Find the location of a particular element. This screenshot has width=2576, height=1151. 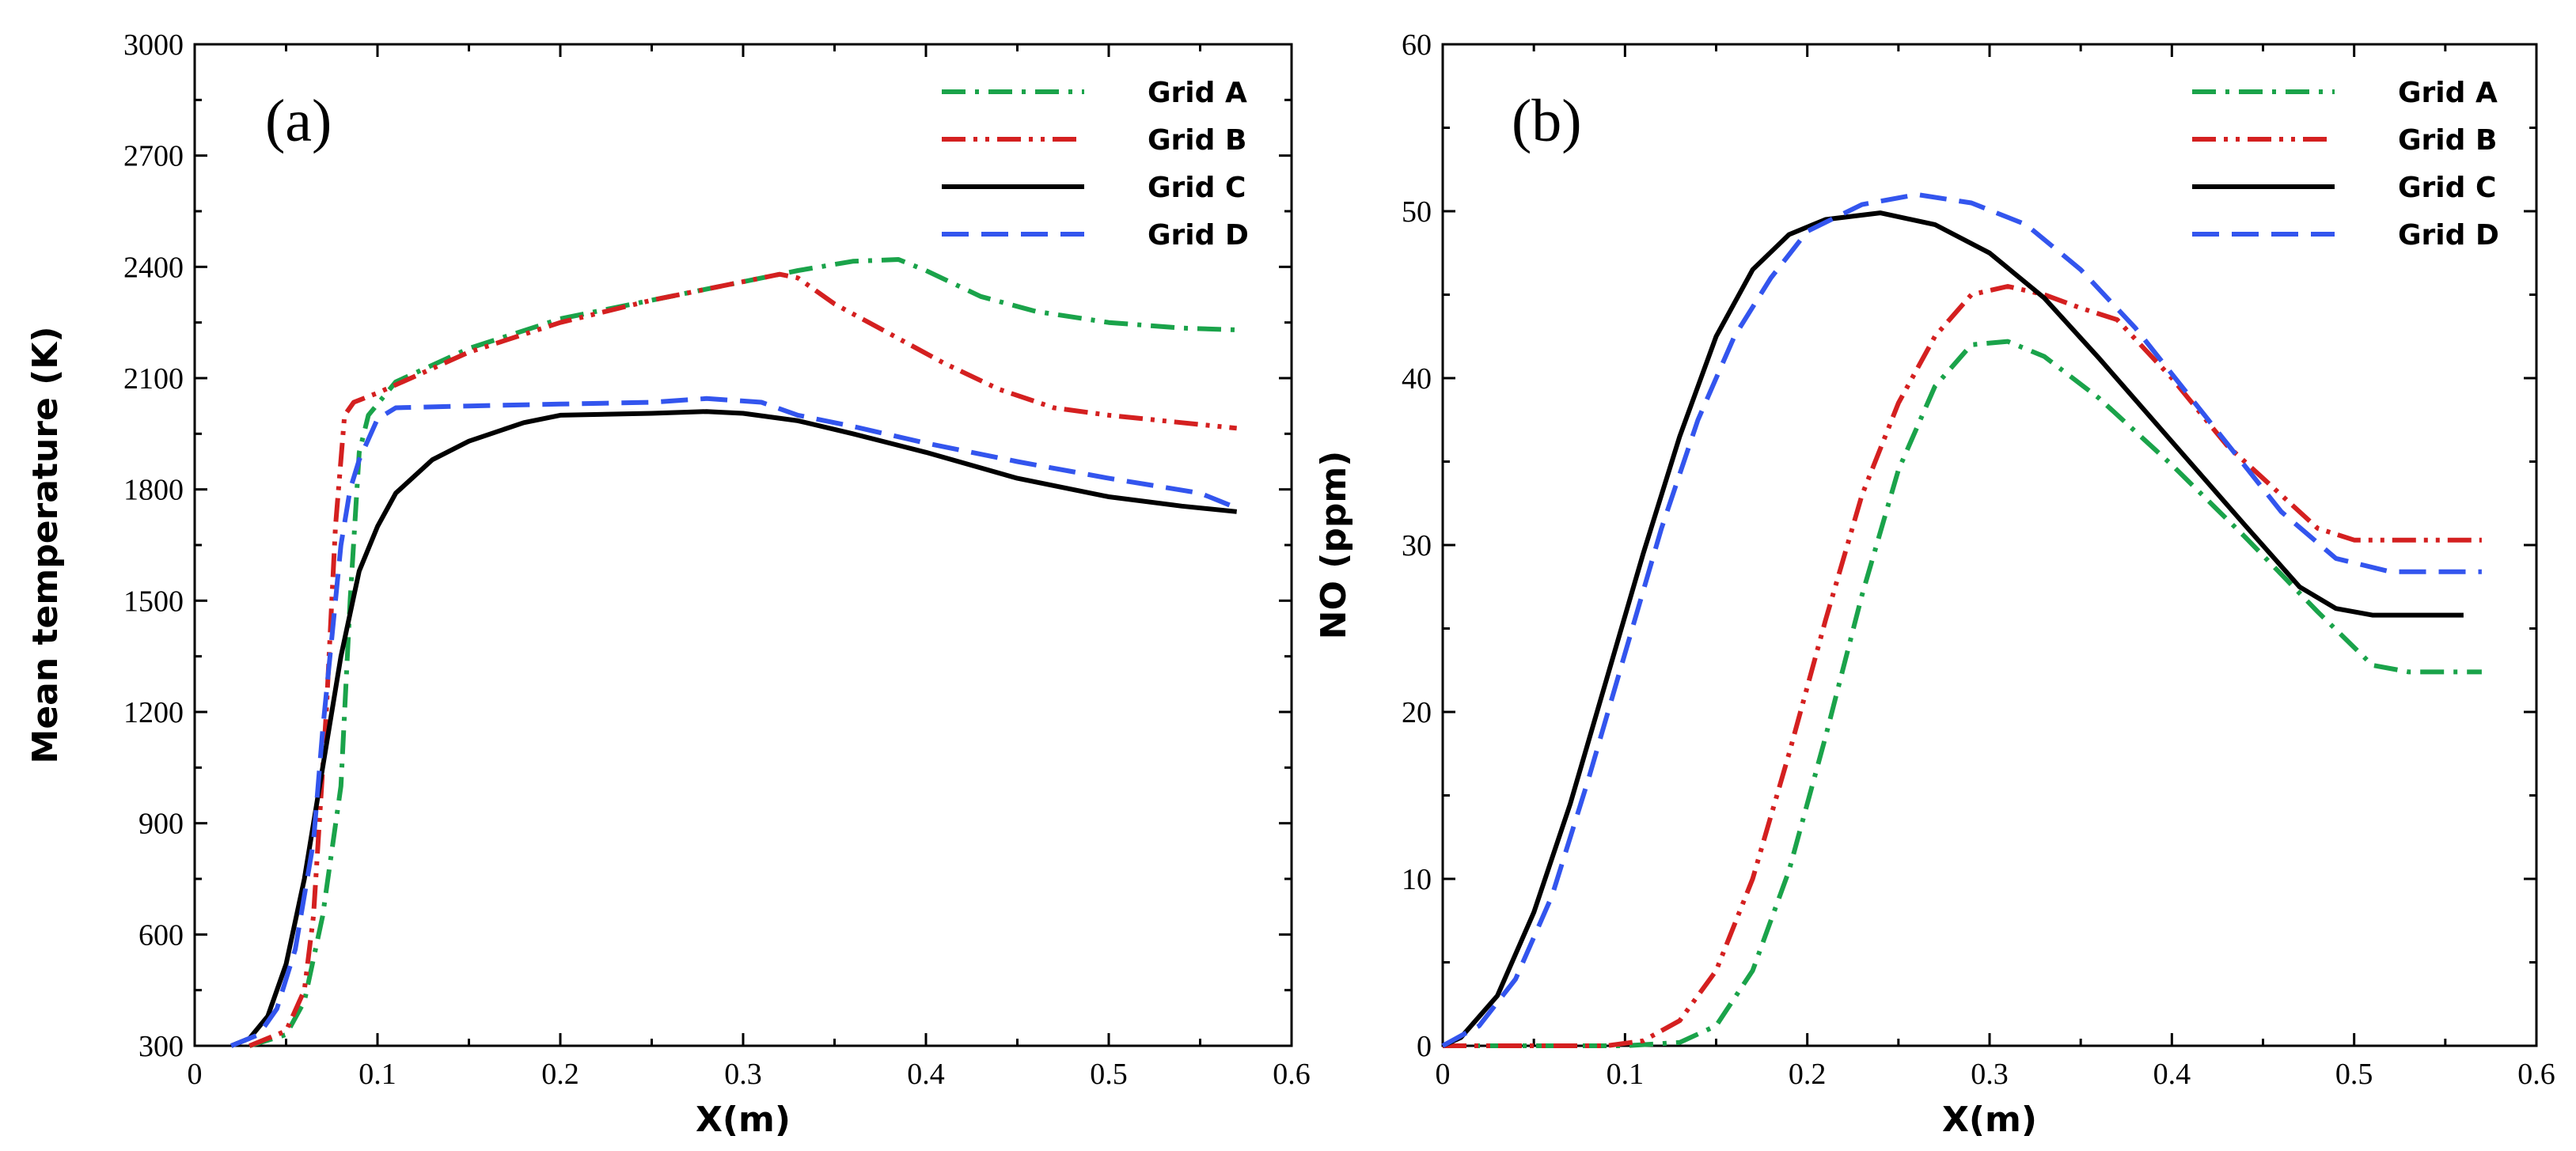

y-tick-label: 300 is located at coordinates (161, 1046).